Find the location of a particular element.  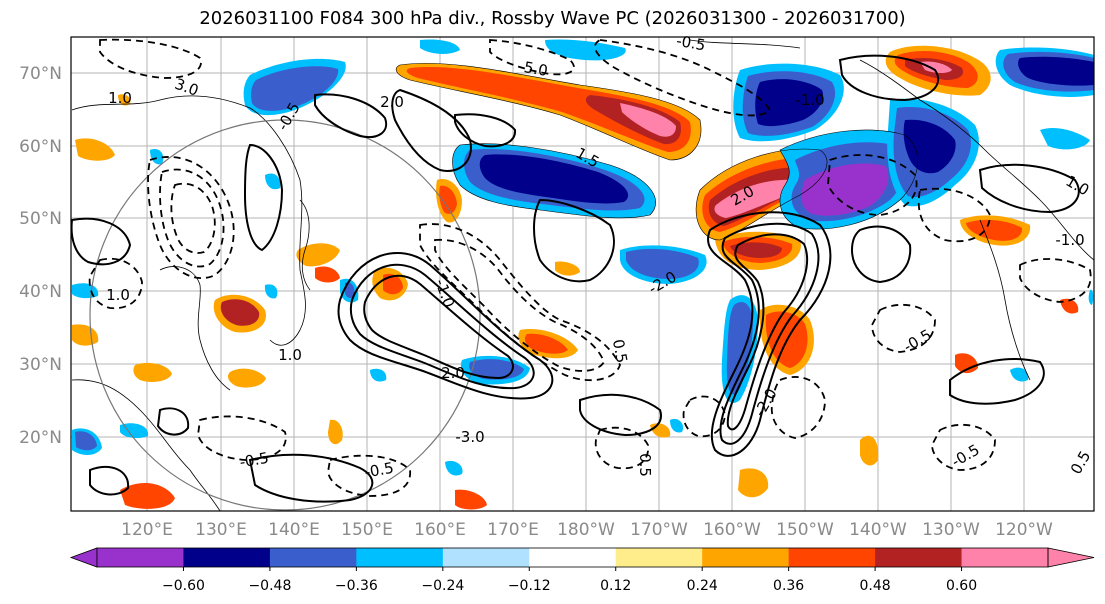

colorbar-label: 0.12 is located at coordinates (615, 586).